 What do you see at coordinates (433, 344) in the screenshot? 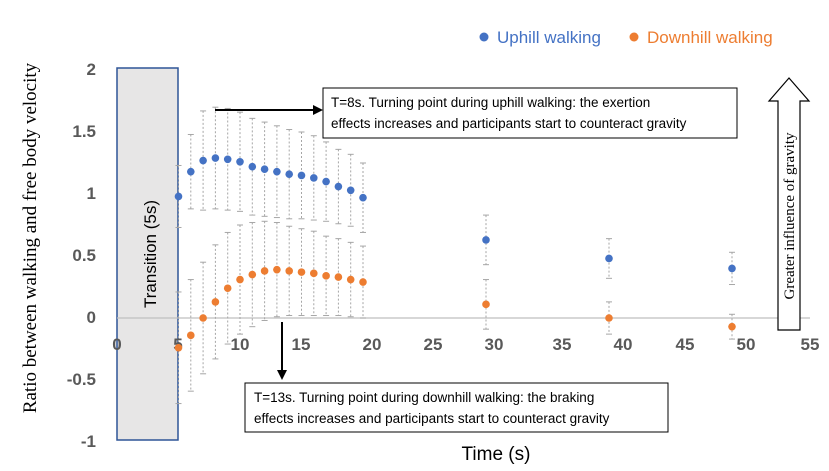
I see `x-tick-label: 25` at bounding box center [433, 344].